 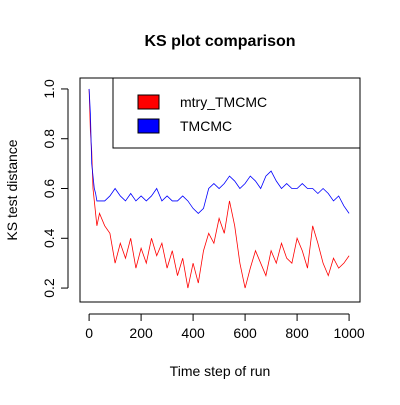 I want to click on y-tick-label: 0.4, so click(x=49, y=238).